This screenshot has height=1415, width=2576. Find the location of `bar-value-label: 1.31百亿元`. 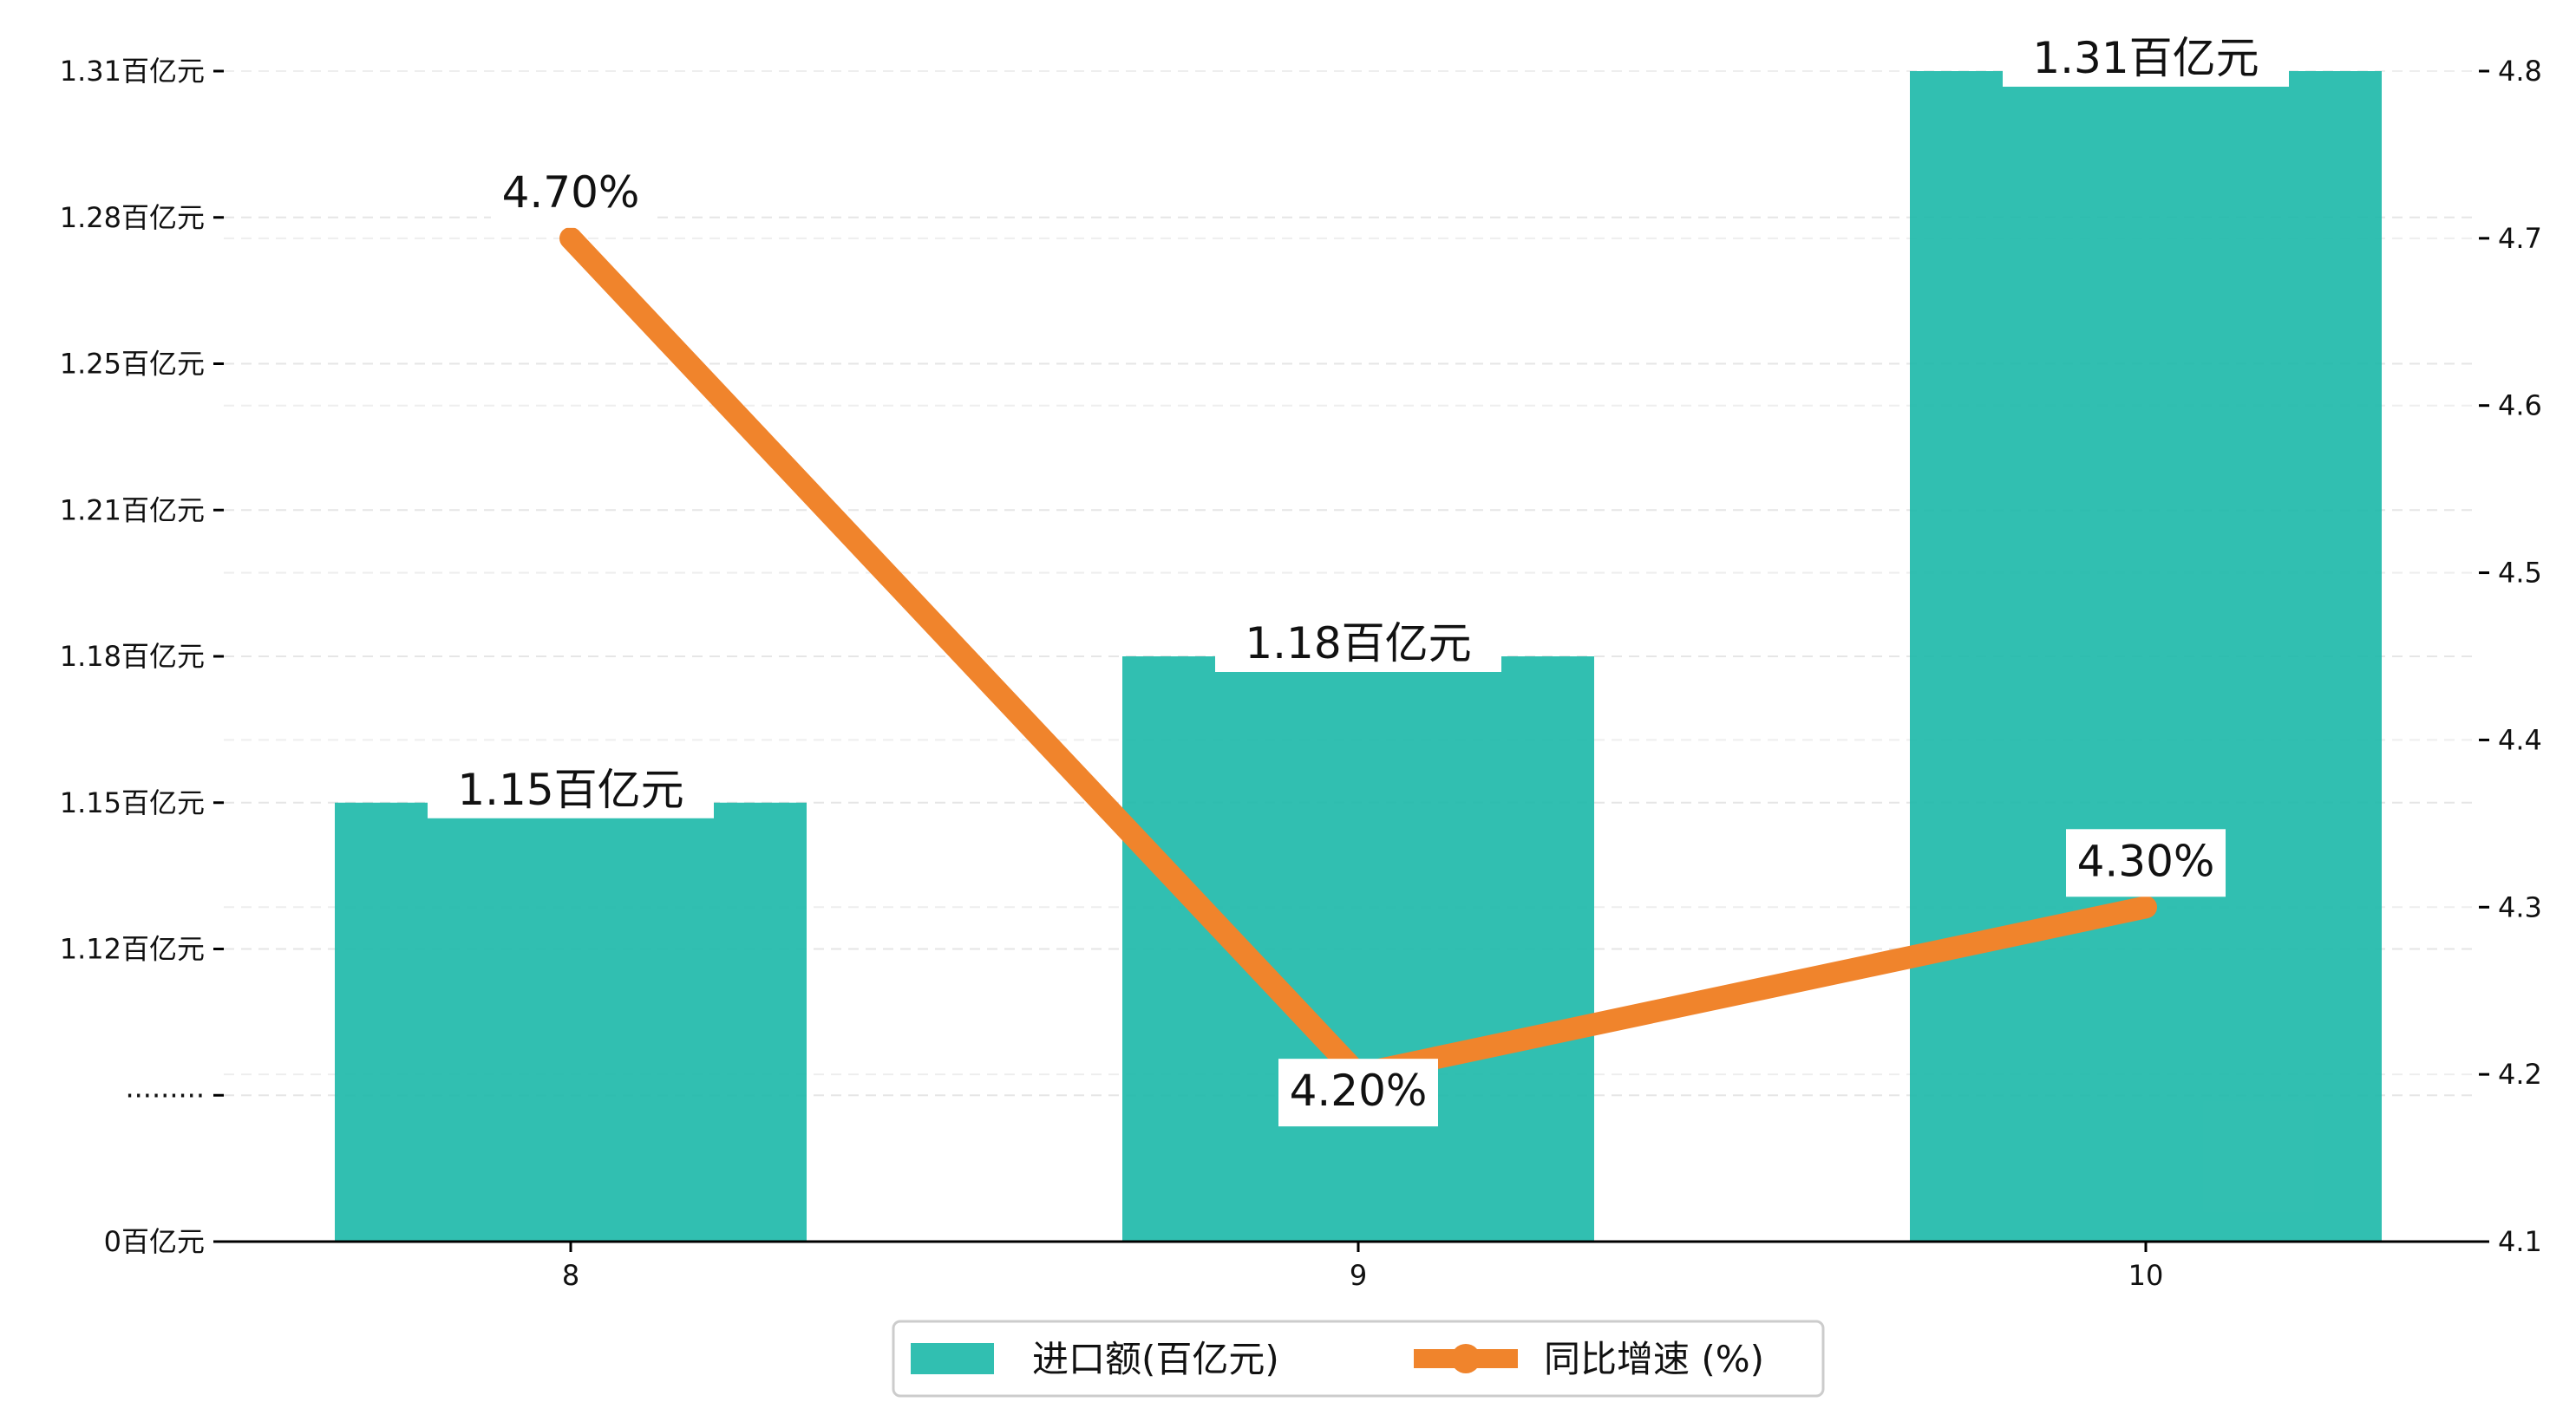

bar-value-label: 1.31百亿元 is located at coordinates (2145, 58).